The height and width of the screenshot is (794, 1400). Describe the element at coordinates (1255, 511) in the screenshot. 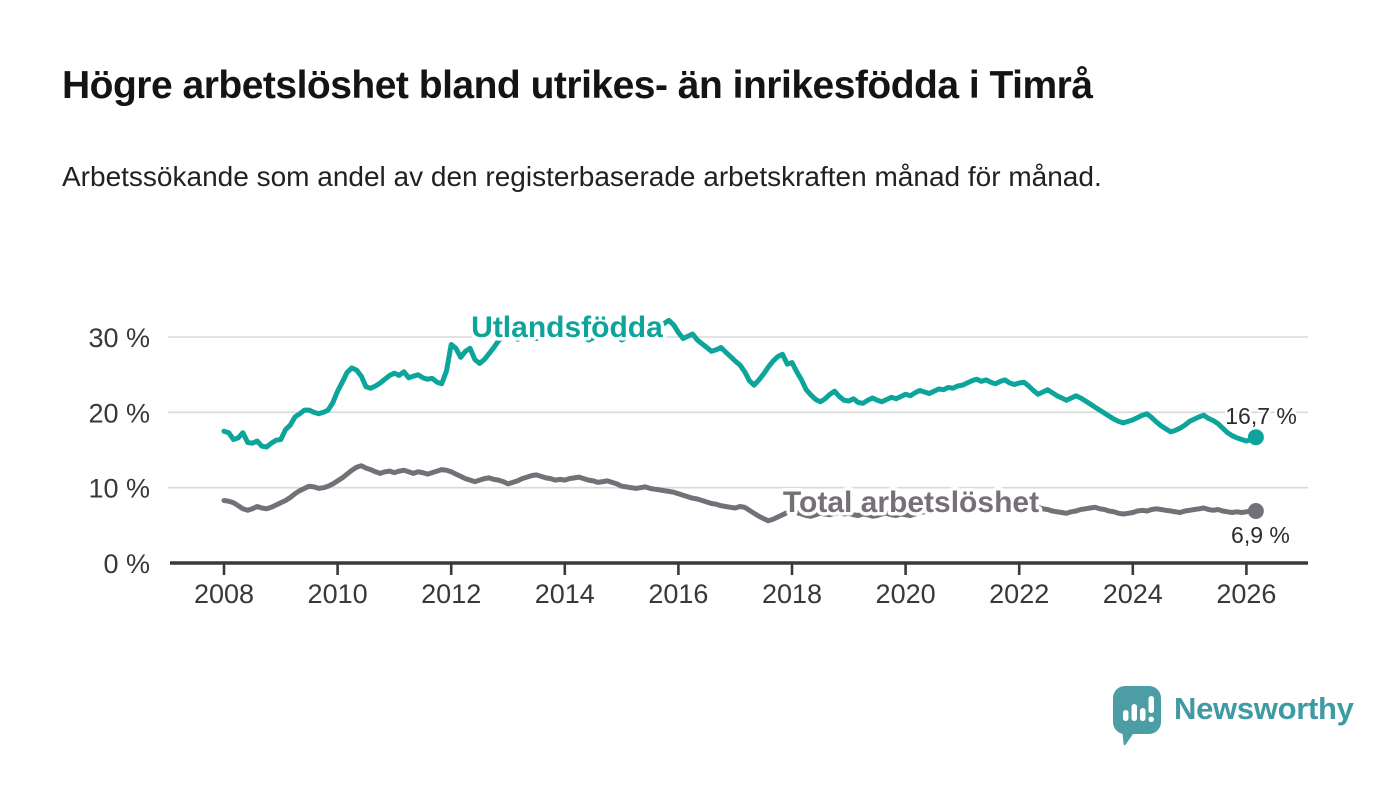

I see `end-dot-total-arbetsl-shet` at that location.